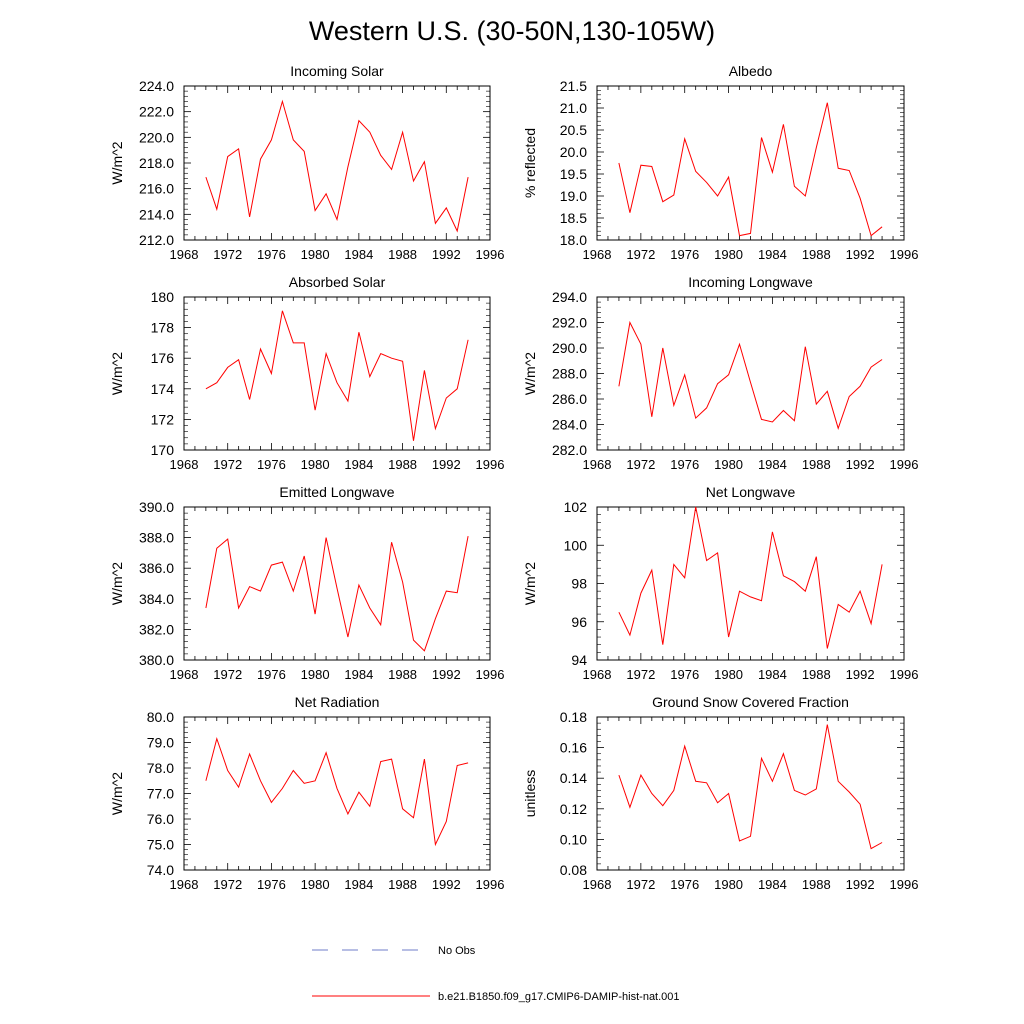  Describe the element at coordinates (156, 240) in the screenshot. I see `y-tick-label: 212.0` at that location.